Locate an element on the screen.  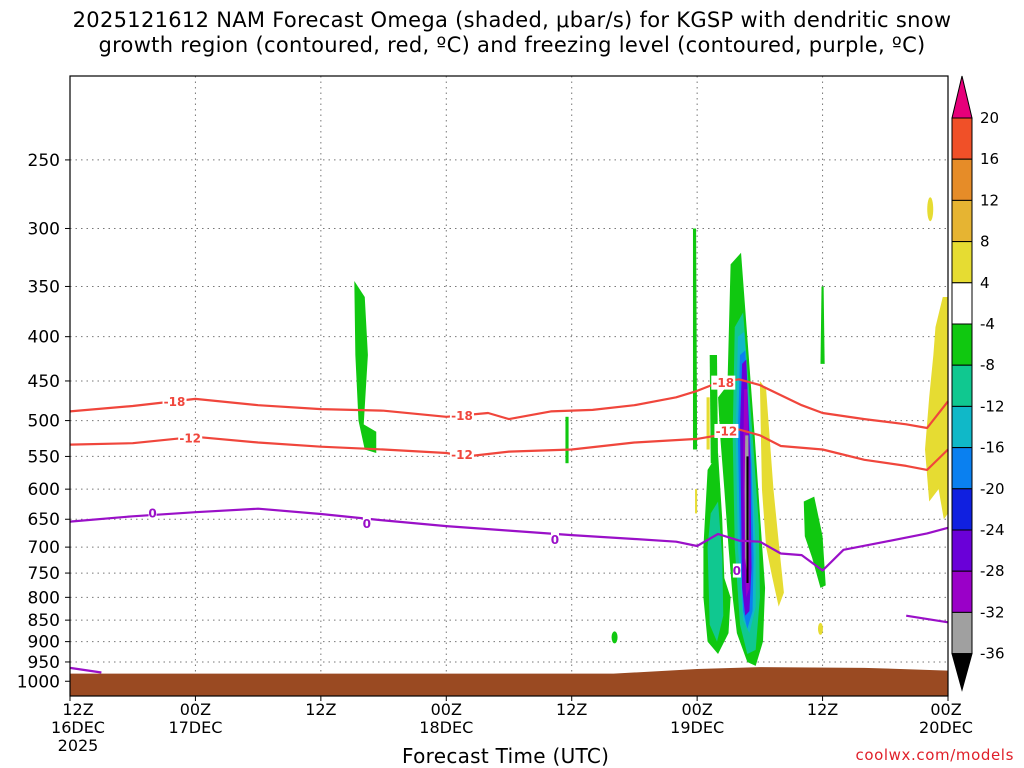
x-tick-label: 18DEC is located at coordinates (446, 727).